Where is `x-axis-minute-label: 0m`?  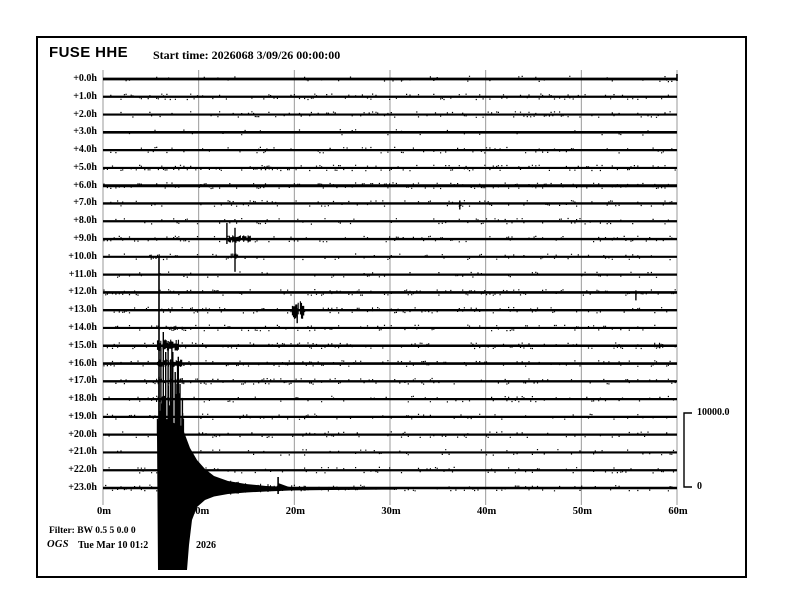
x-axis-minute-label: 0m is located at coordinates (104, 511).